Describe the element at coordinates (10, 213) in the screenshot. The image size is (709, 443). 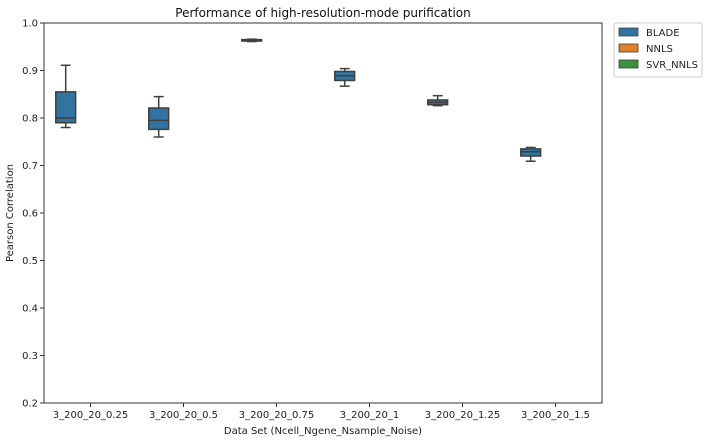
I see `y-axis-label: Pearson Correlation` at that location.